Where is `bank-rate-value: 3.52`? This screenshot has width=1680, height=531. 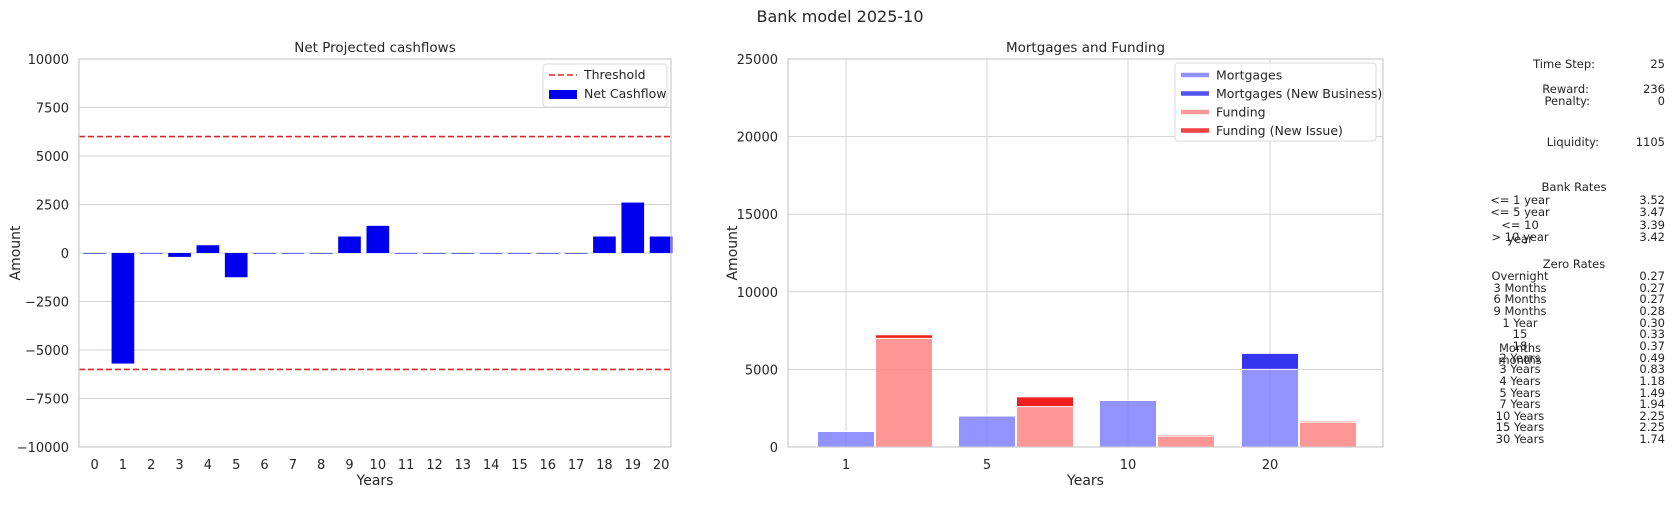 bank-rate-value: 3.52 is located at coordinates (1652, 200).